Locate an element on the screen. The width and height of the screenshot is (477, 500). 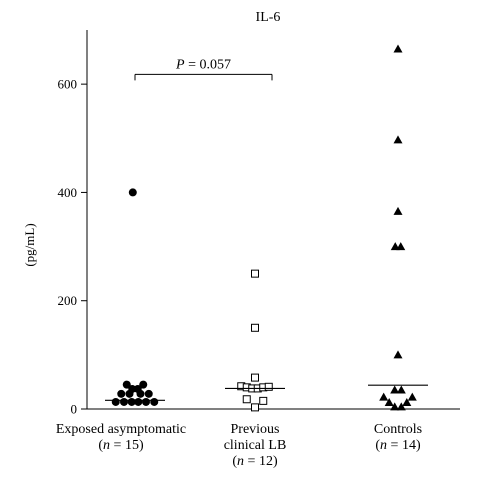
category-label: Exposed asymptomatic is located at coordinates (121, 429).